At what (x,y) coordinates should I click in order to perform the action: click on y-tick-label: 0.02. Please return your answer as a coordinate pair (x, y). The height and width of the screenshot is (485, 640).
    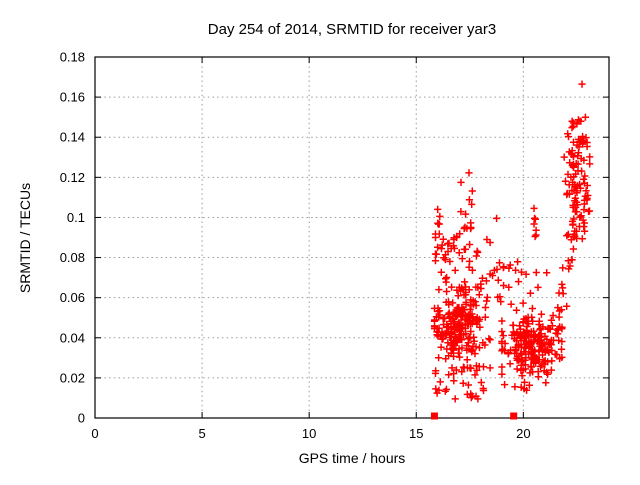
    Looking at the image, I should click on (72, 377).